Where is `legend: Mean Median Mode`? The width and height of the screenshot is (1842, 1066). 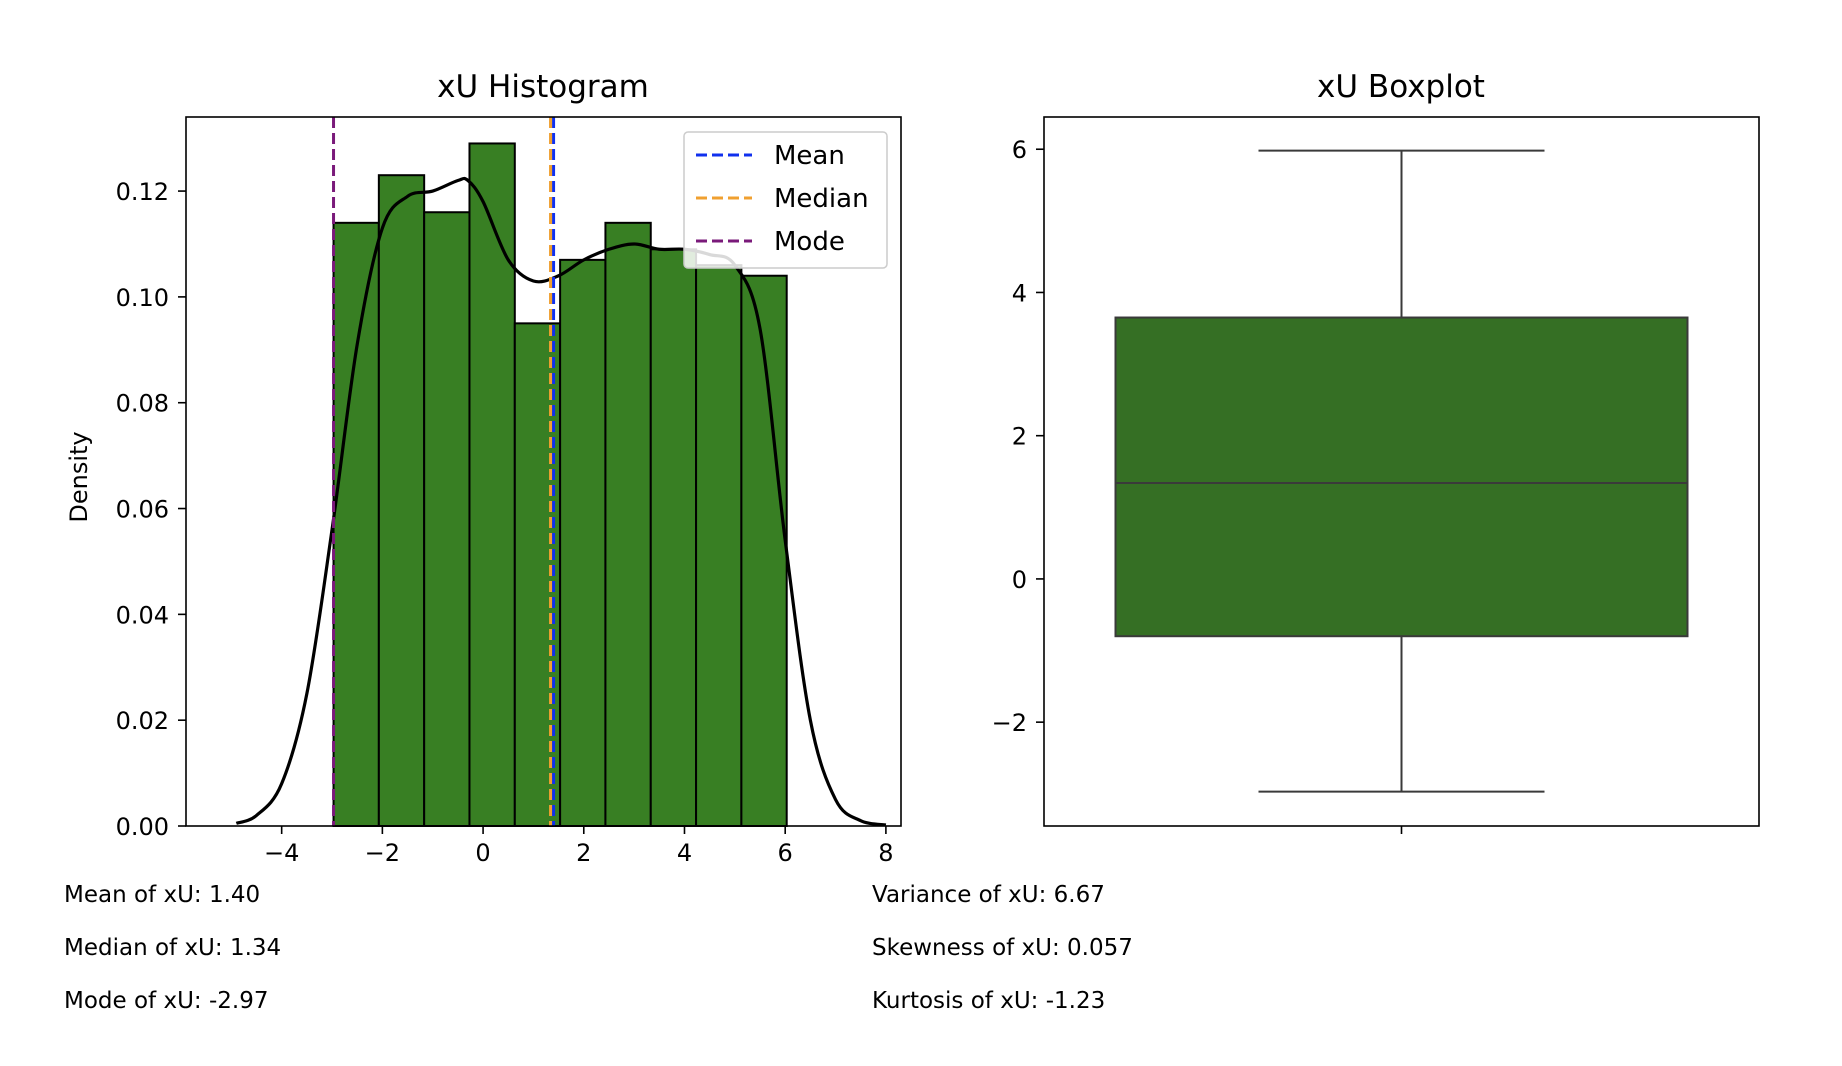
legend: Mean Median Mode is located at coordinates (785, 200).